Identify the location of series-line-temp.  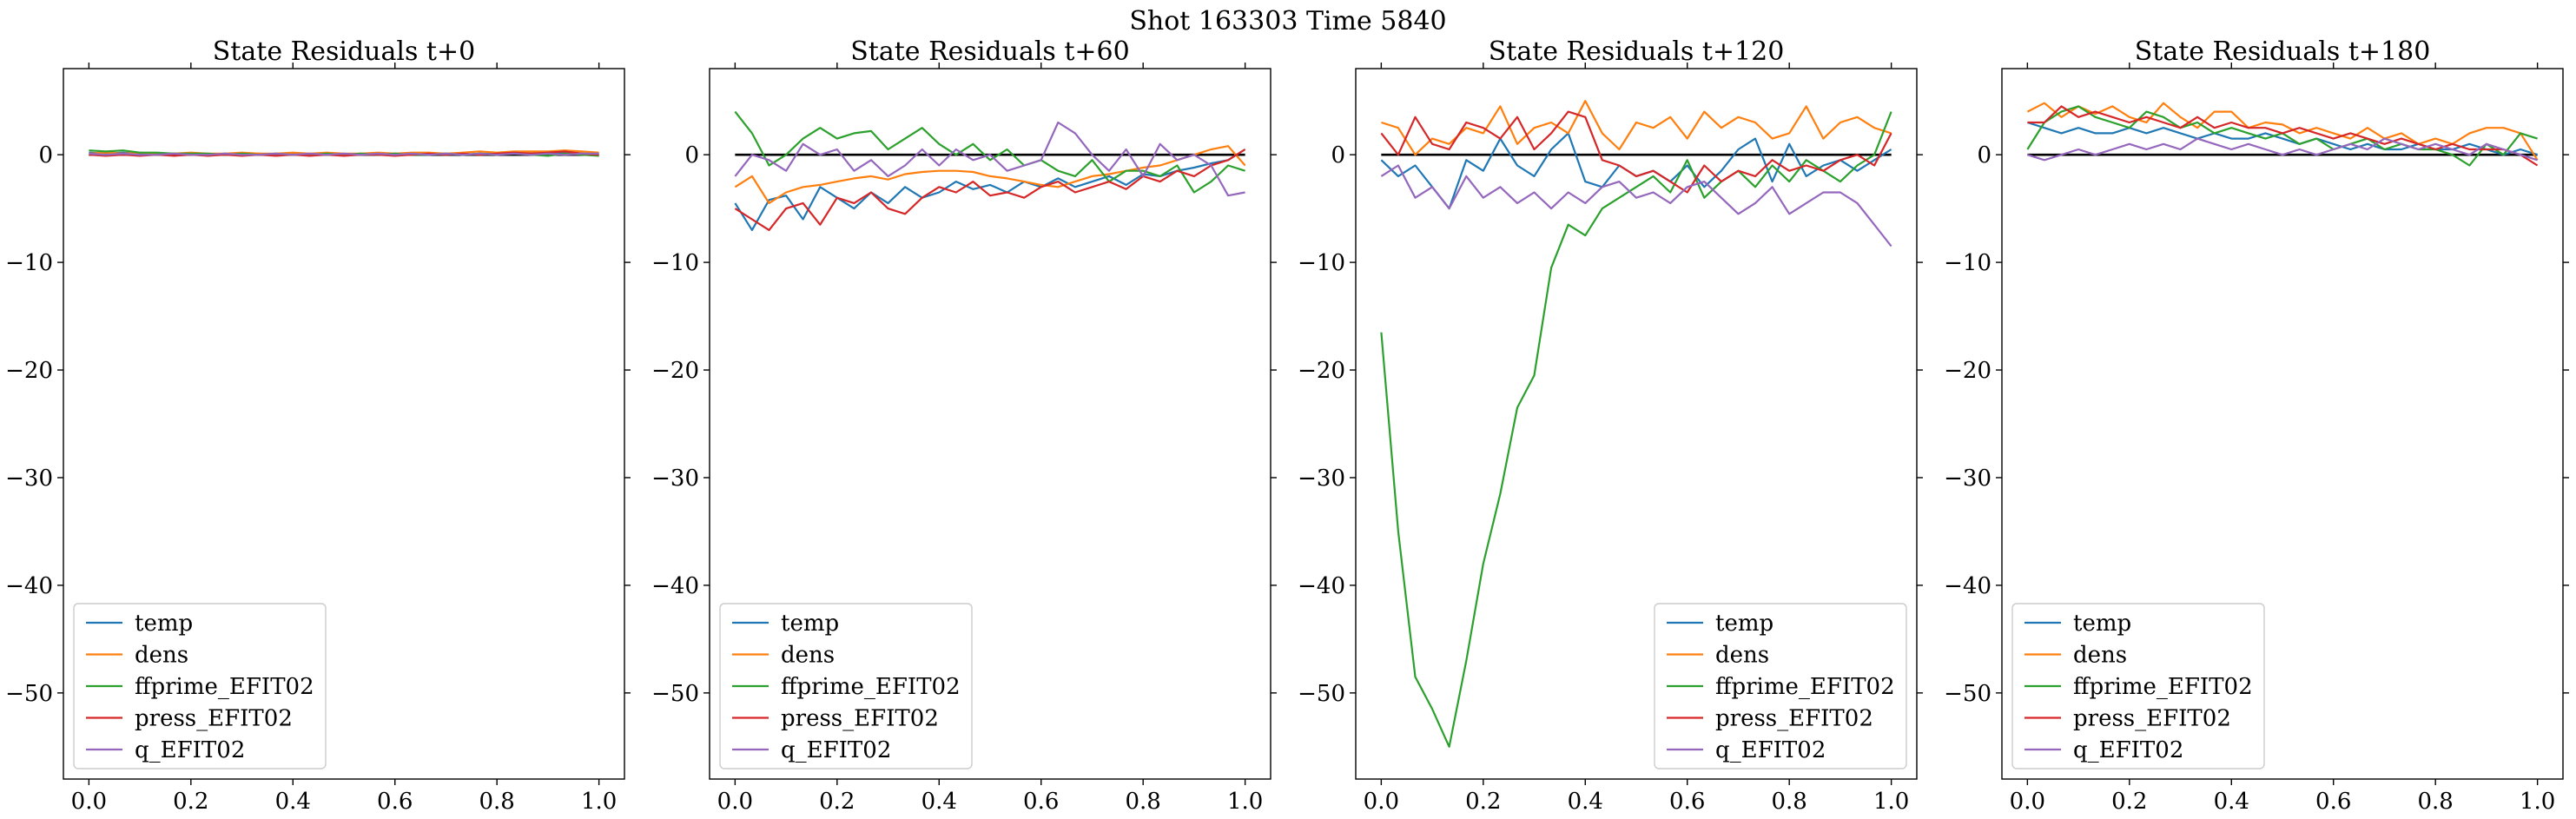
(990, 190).